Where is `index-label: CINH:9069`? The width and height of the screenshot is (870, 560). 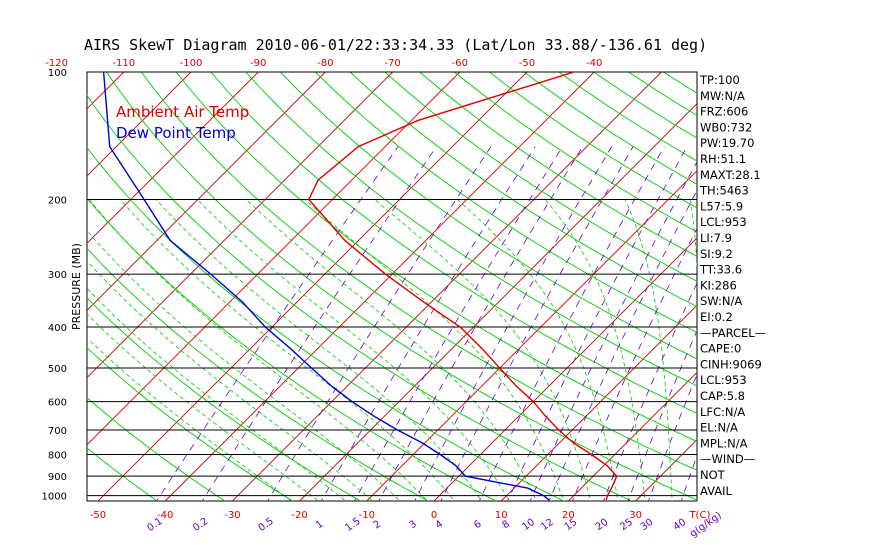
index-label: CINH:9069 is located at coordinates (731, 364).